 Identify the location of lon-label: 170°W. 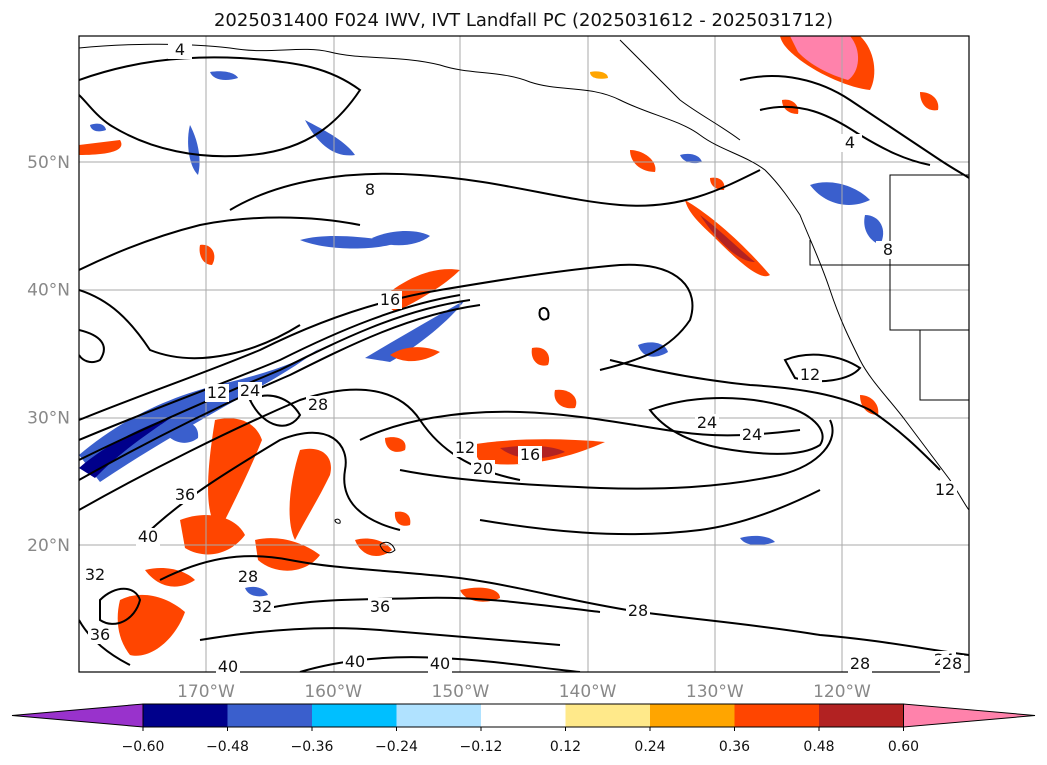
(206, 692).